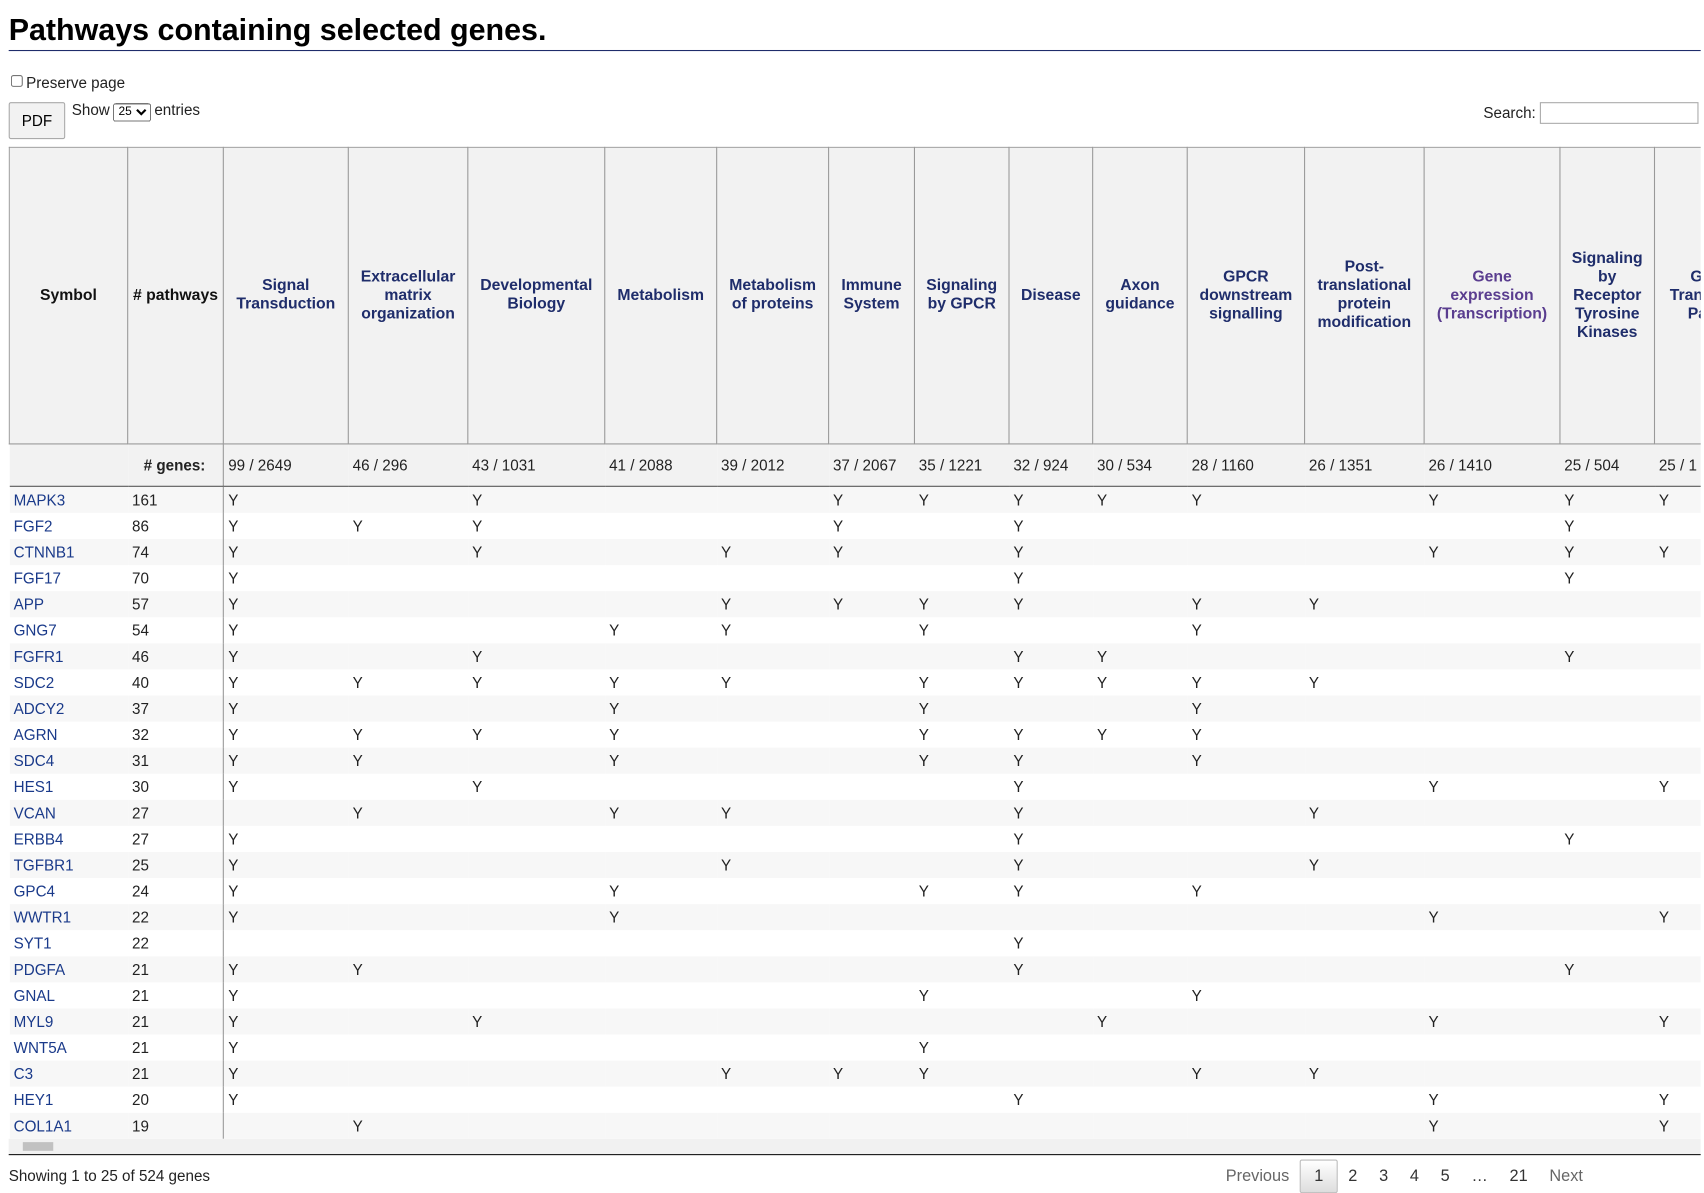  Describe the element at coordinates (33, 1100) in the screenshot. I see `gene-link: HEY1` at that location.